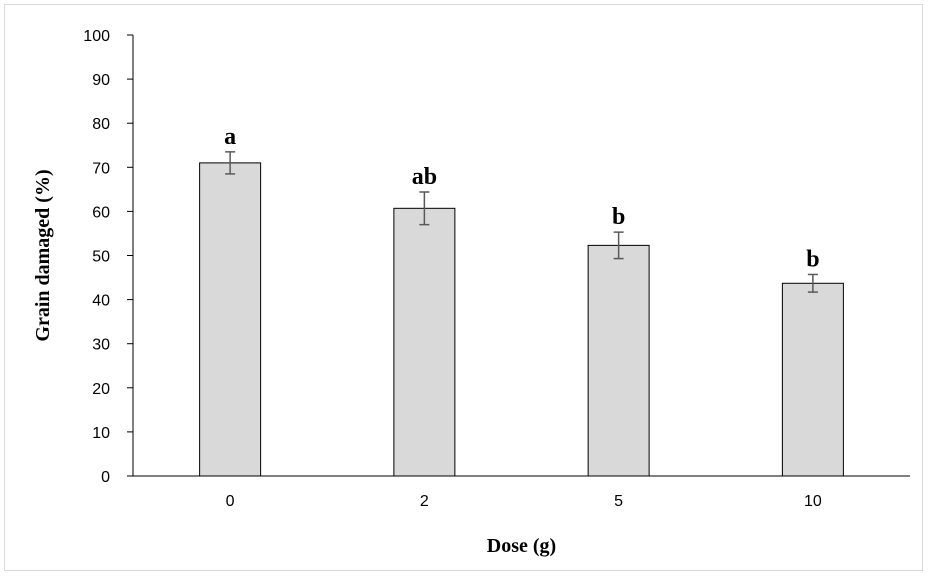 The height and width of the screenshot is (577, 929). I want to click on y-tick-label: 10, so click(101, 433).